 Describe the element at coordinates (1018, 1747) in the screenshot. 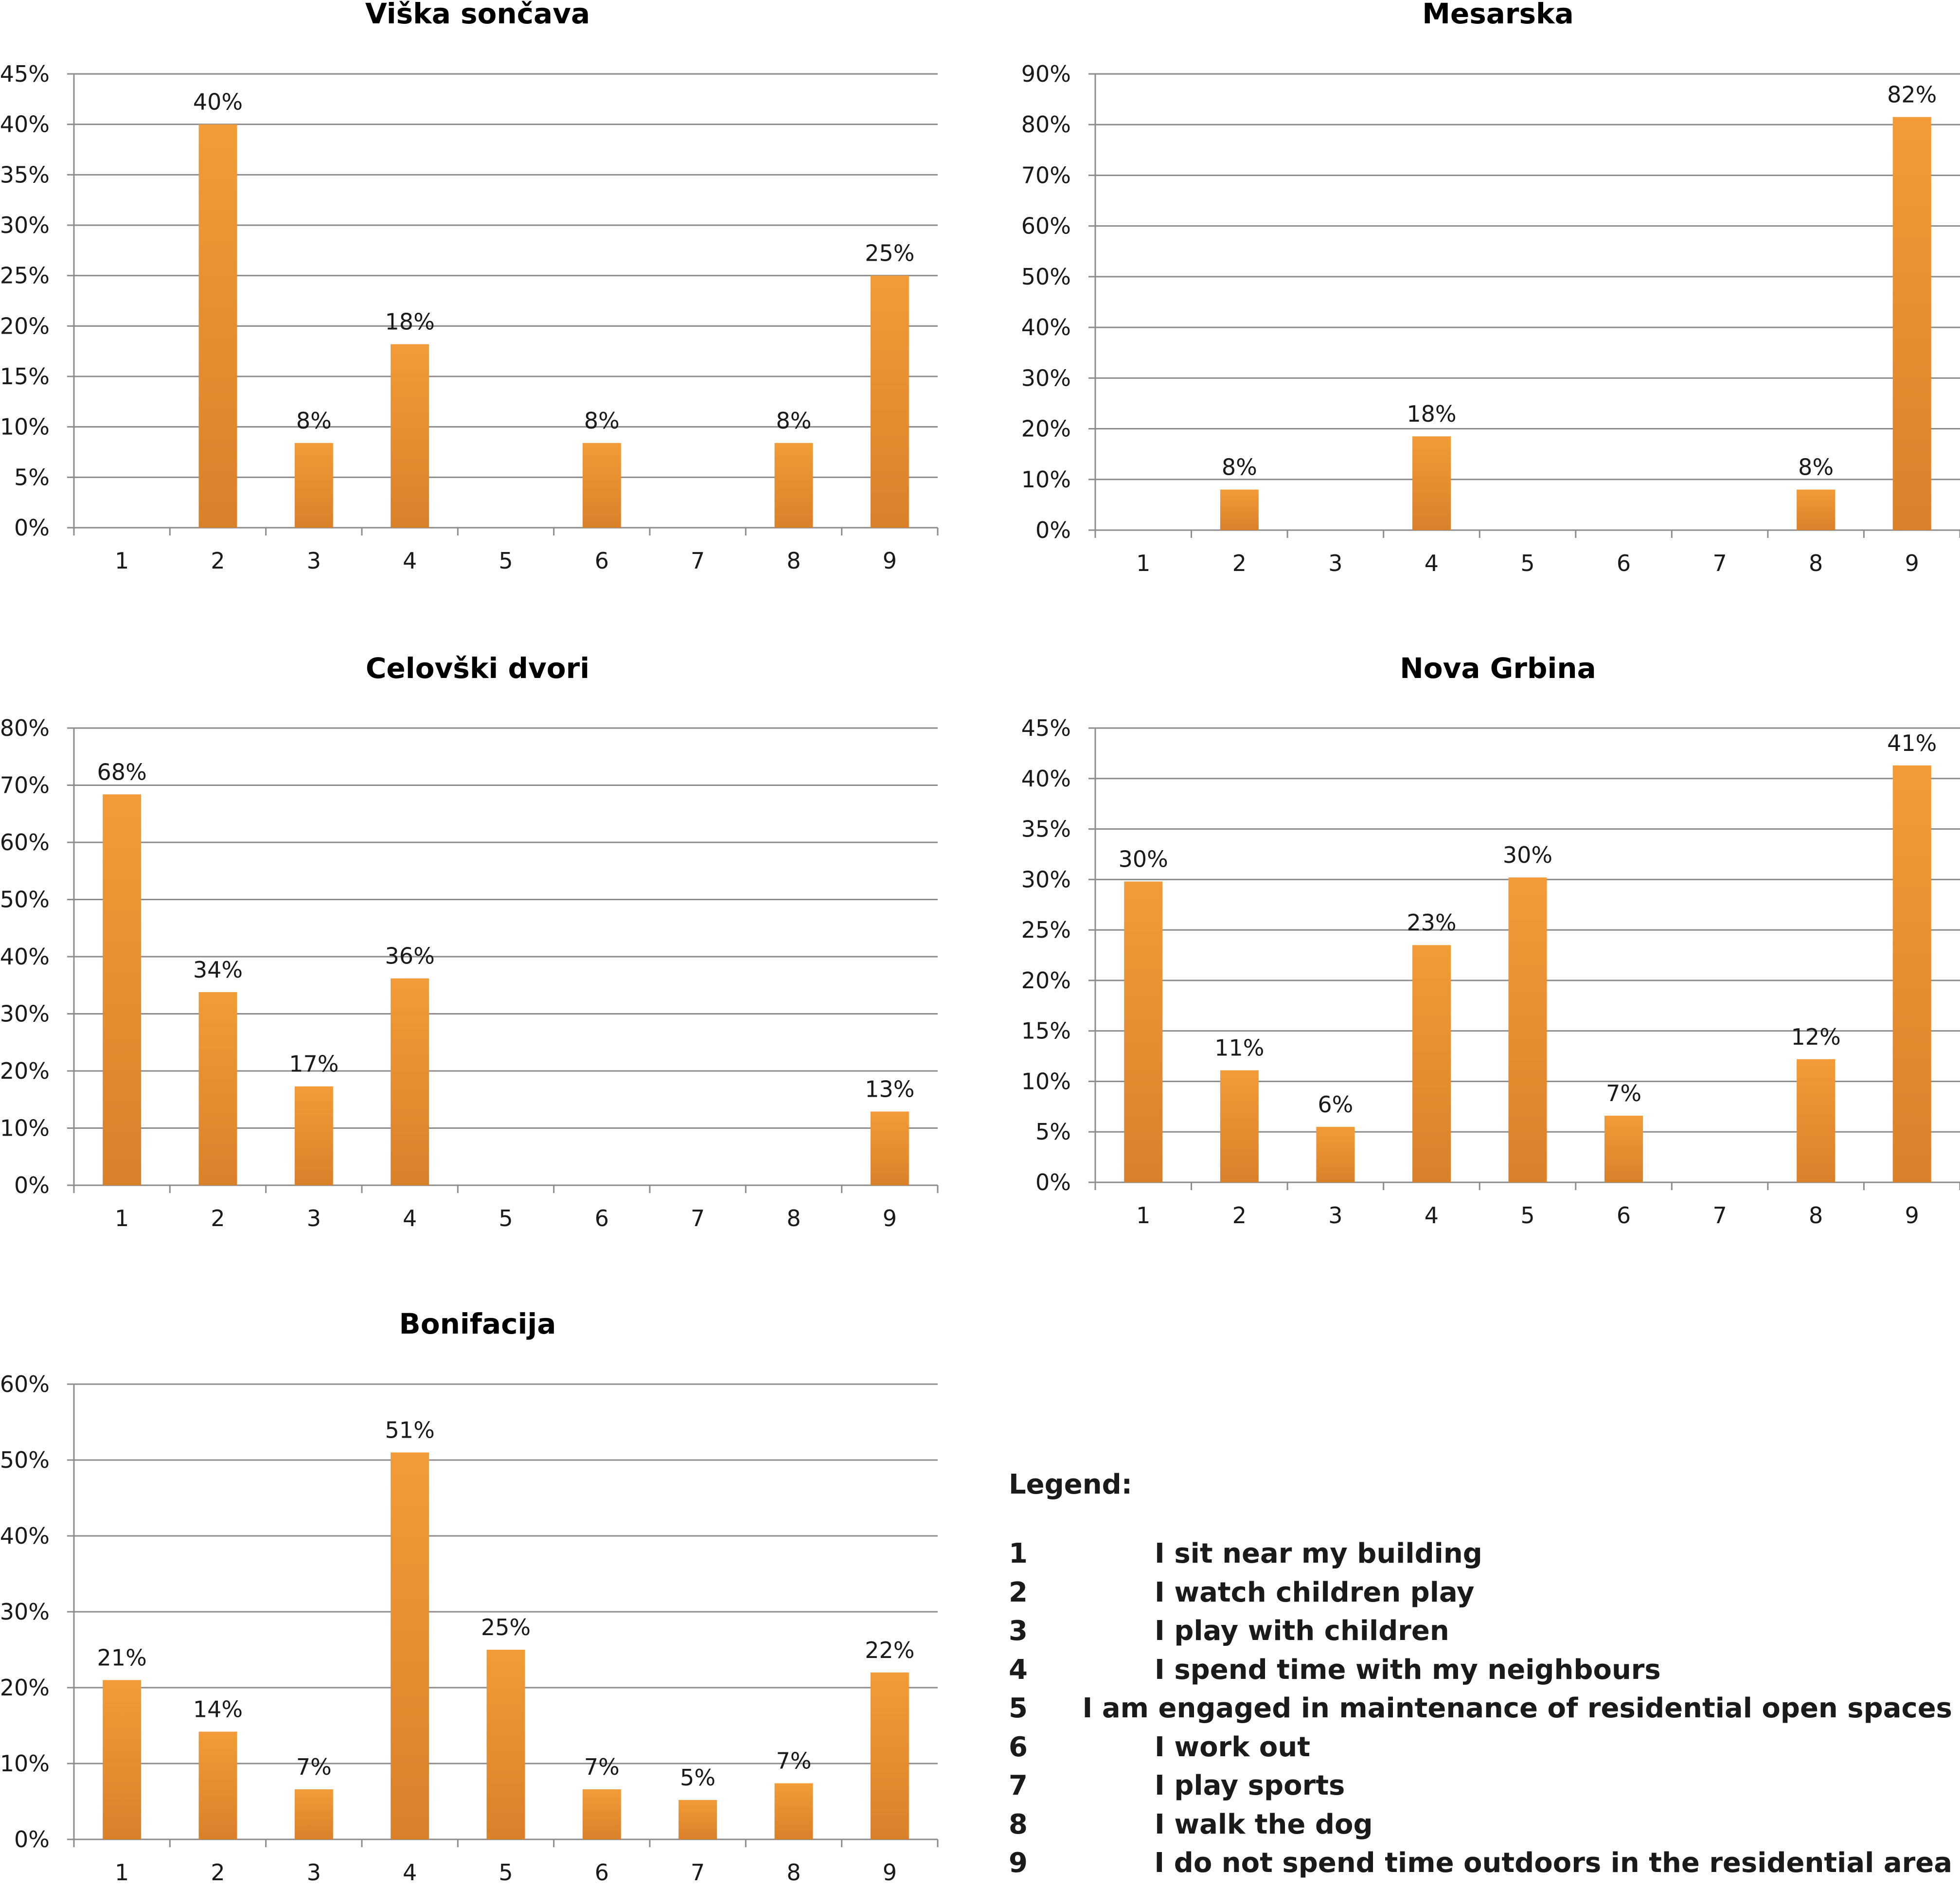

I see `legend-item-number: 6` at that location.